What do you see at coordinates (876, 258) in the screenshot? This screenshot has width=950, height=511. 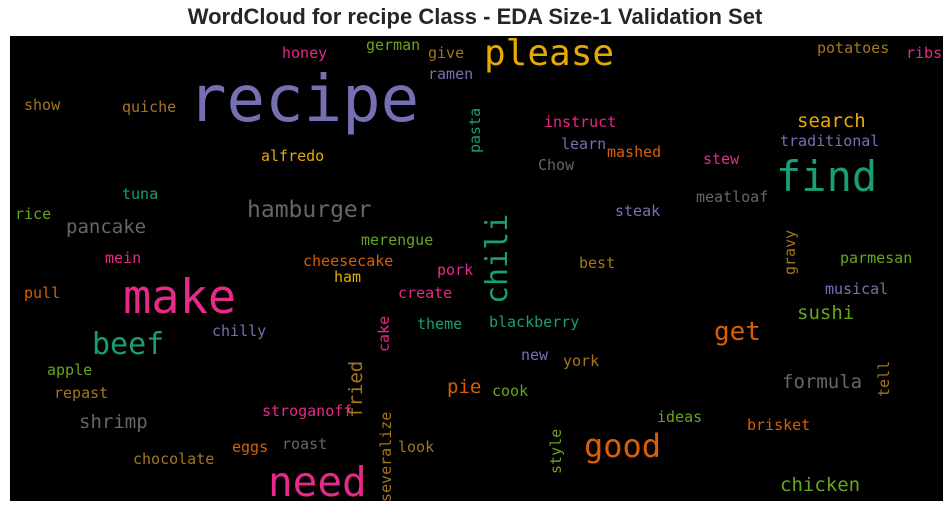 I see `word-parmesan: parmesan` at bounding box center [876, 258].